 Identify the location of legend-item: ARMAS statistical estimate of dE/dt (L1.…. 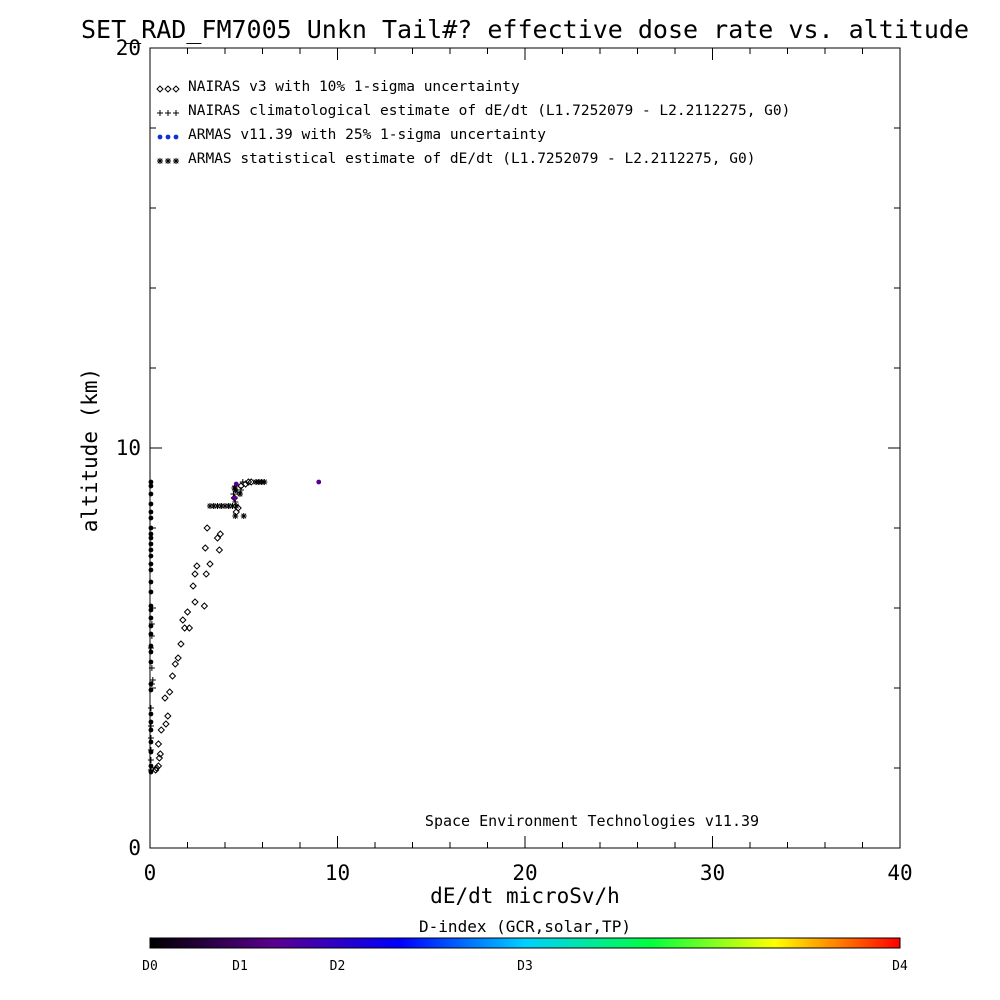
(456, 159).